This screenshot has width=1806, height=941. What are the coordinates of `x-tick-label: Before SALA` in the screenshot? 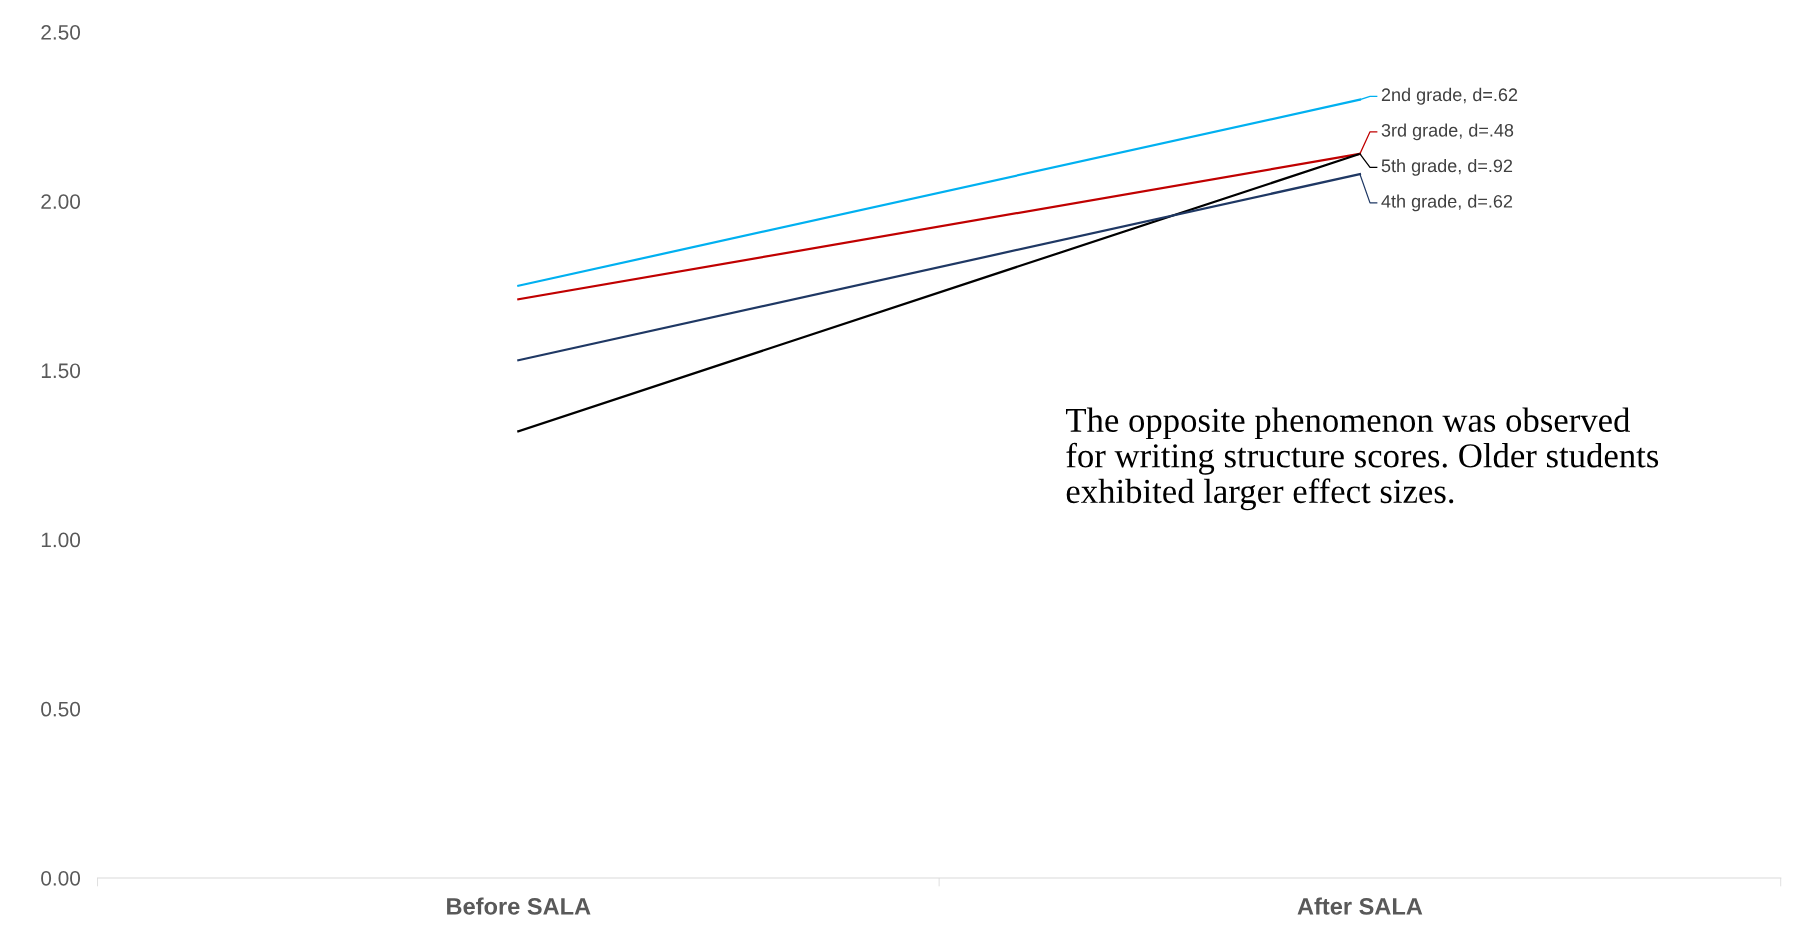 It's located at (519, 906).